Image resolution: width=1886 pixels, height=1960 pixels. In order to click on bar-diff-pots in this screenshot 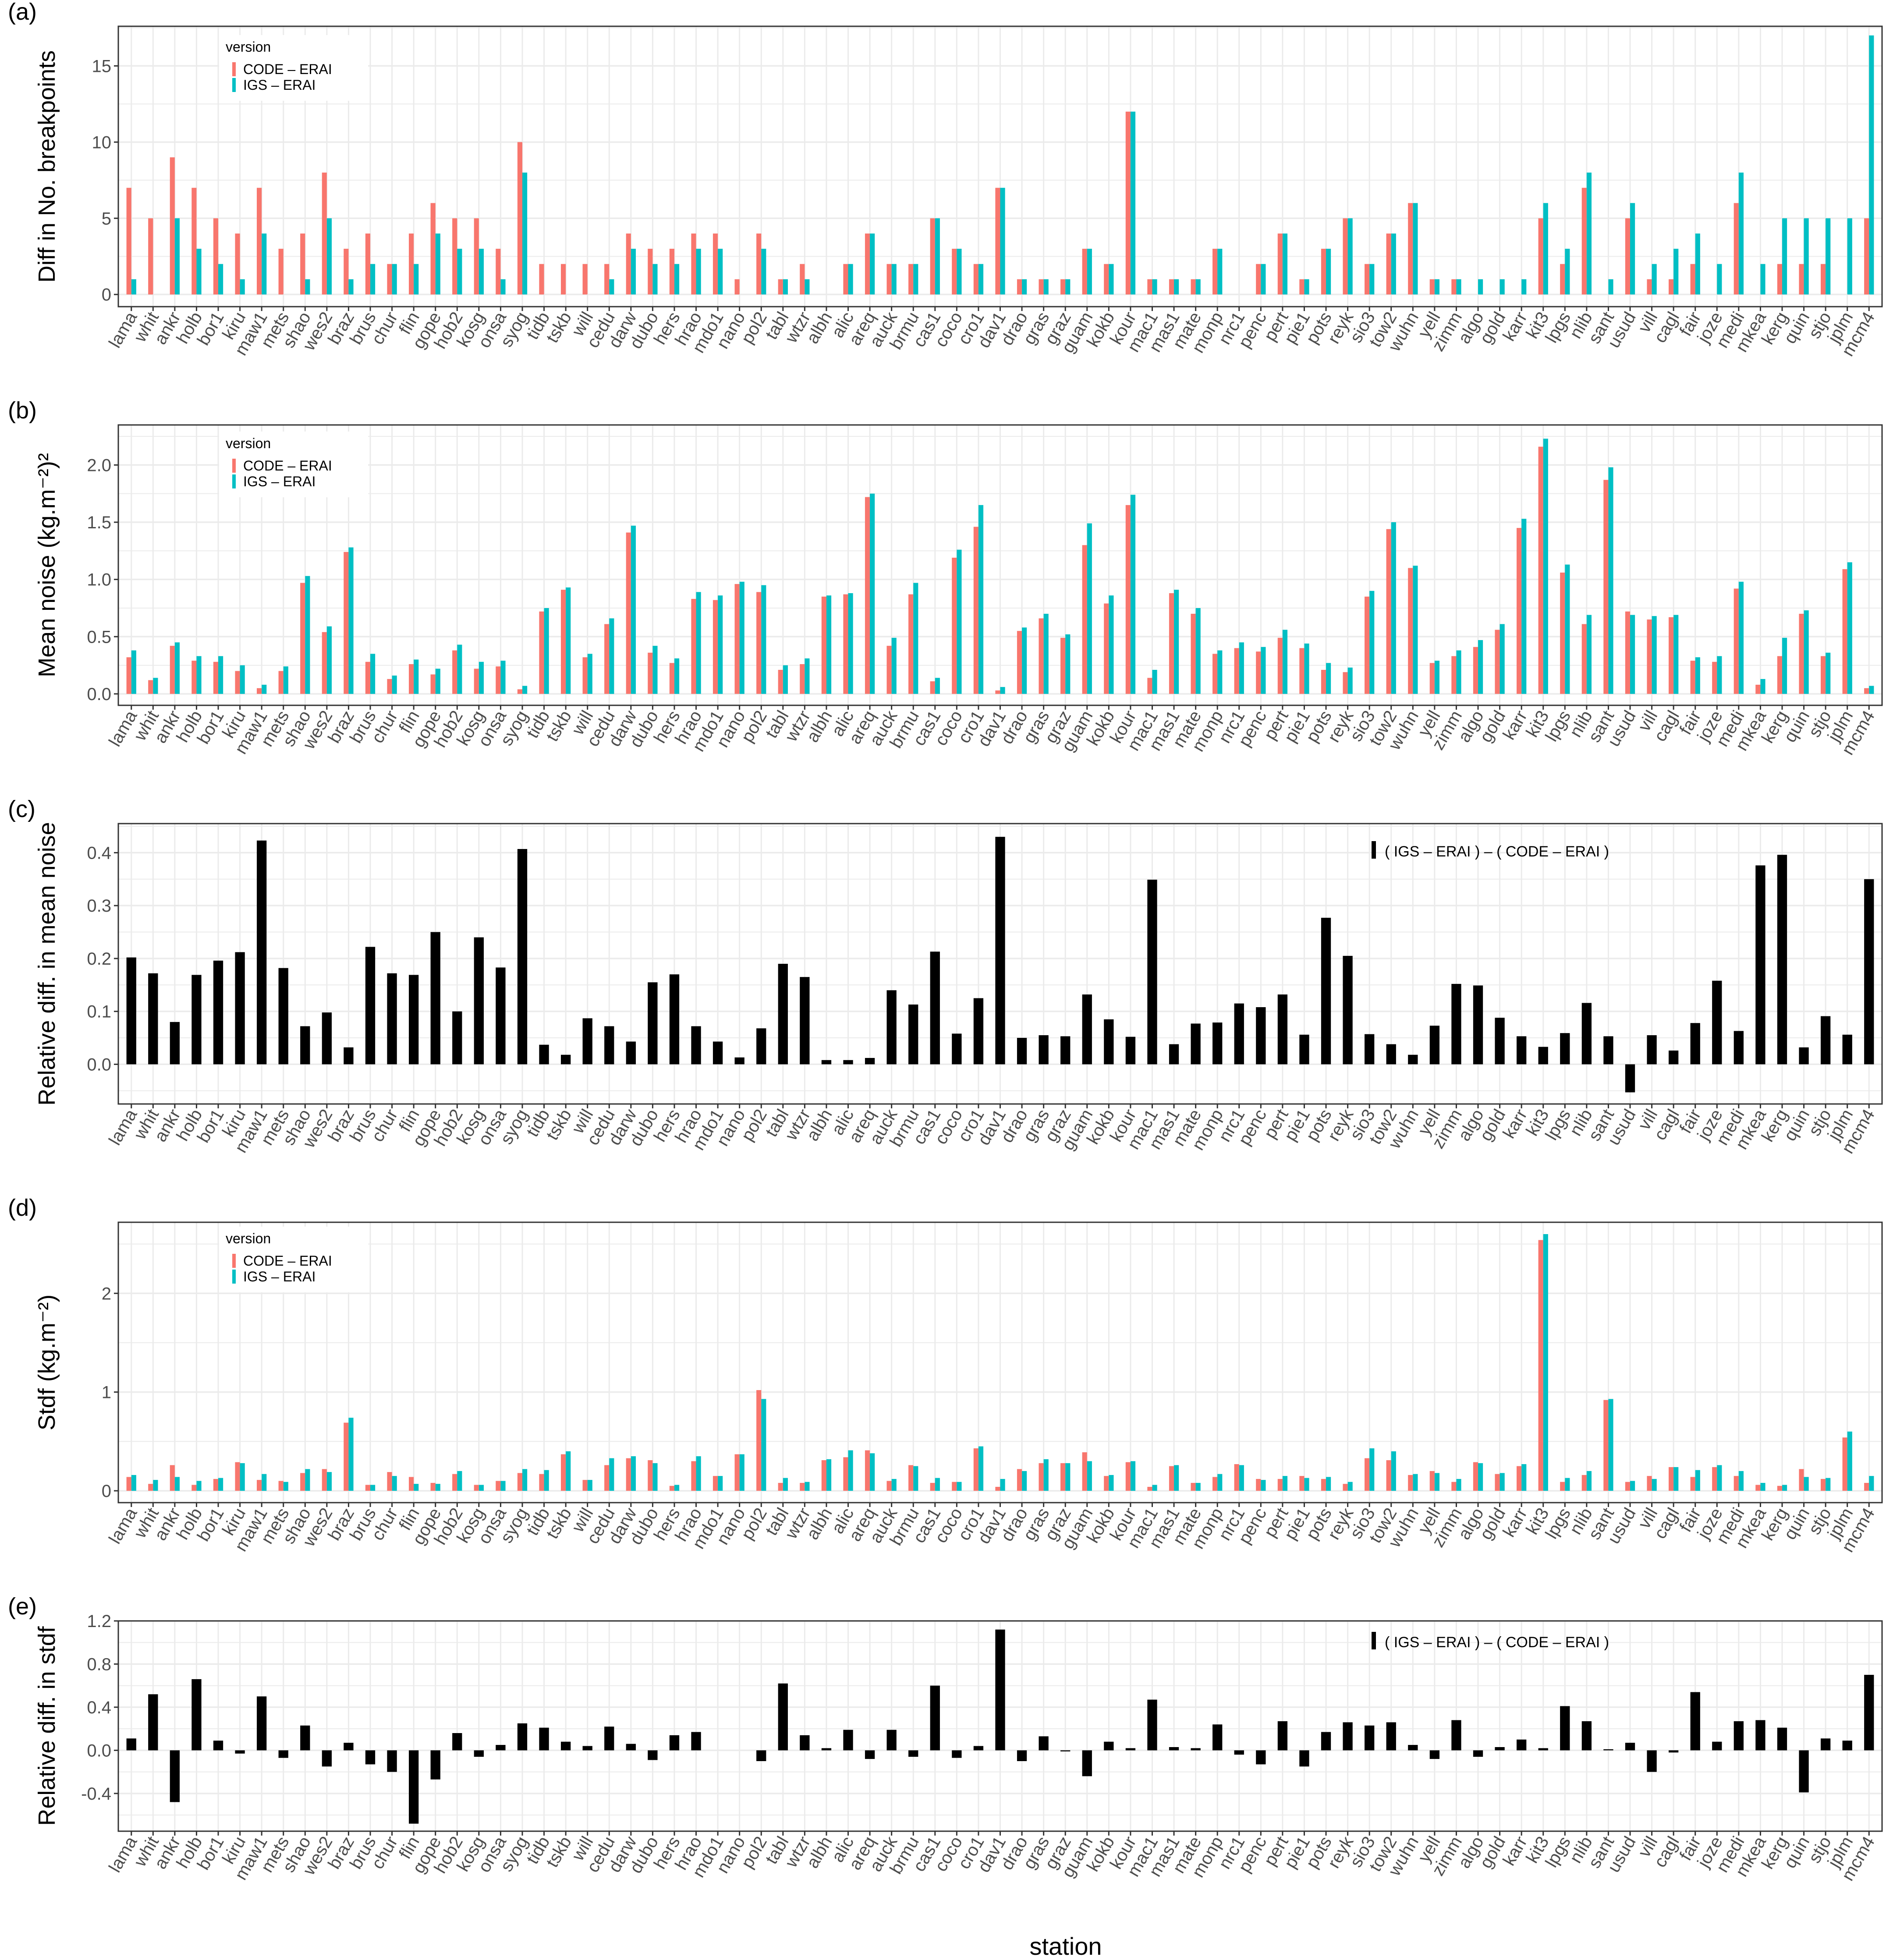, I will do `click(1326, 991)`.